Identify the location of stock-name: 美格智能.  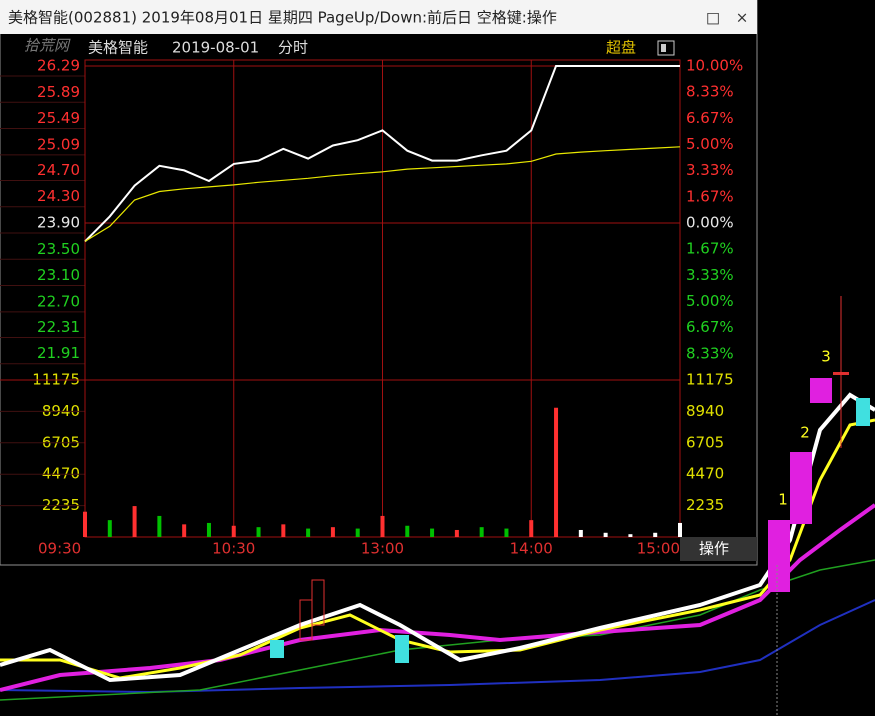
(118, 48).